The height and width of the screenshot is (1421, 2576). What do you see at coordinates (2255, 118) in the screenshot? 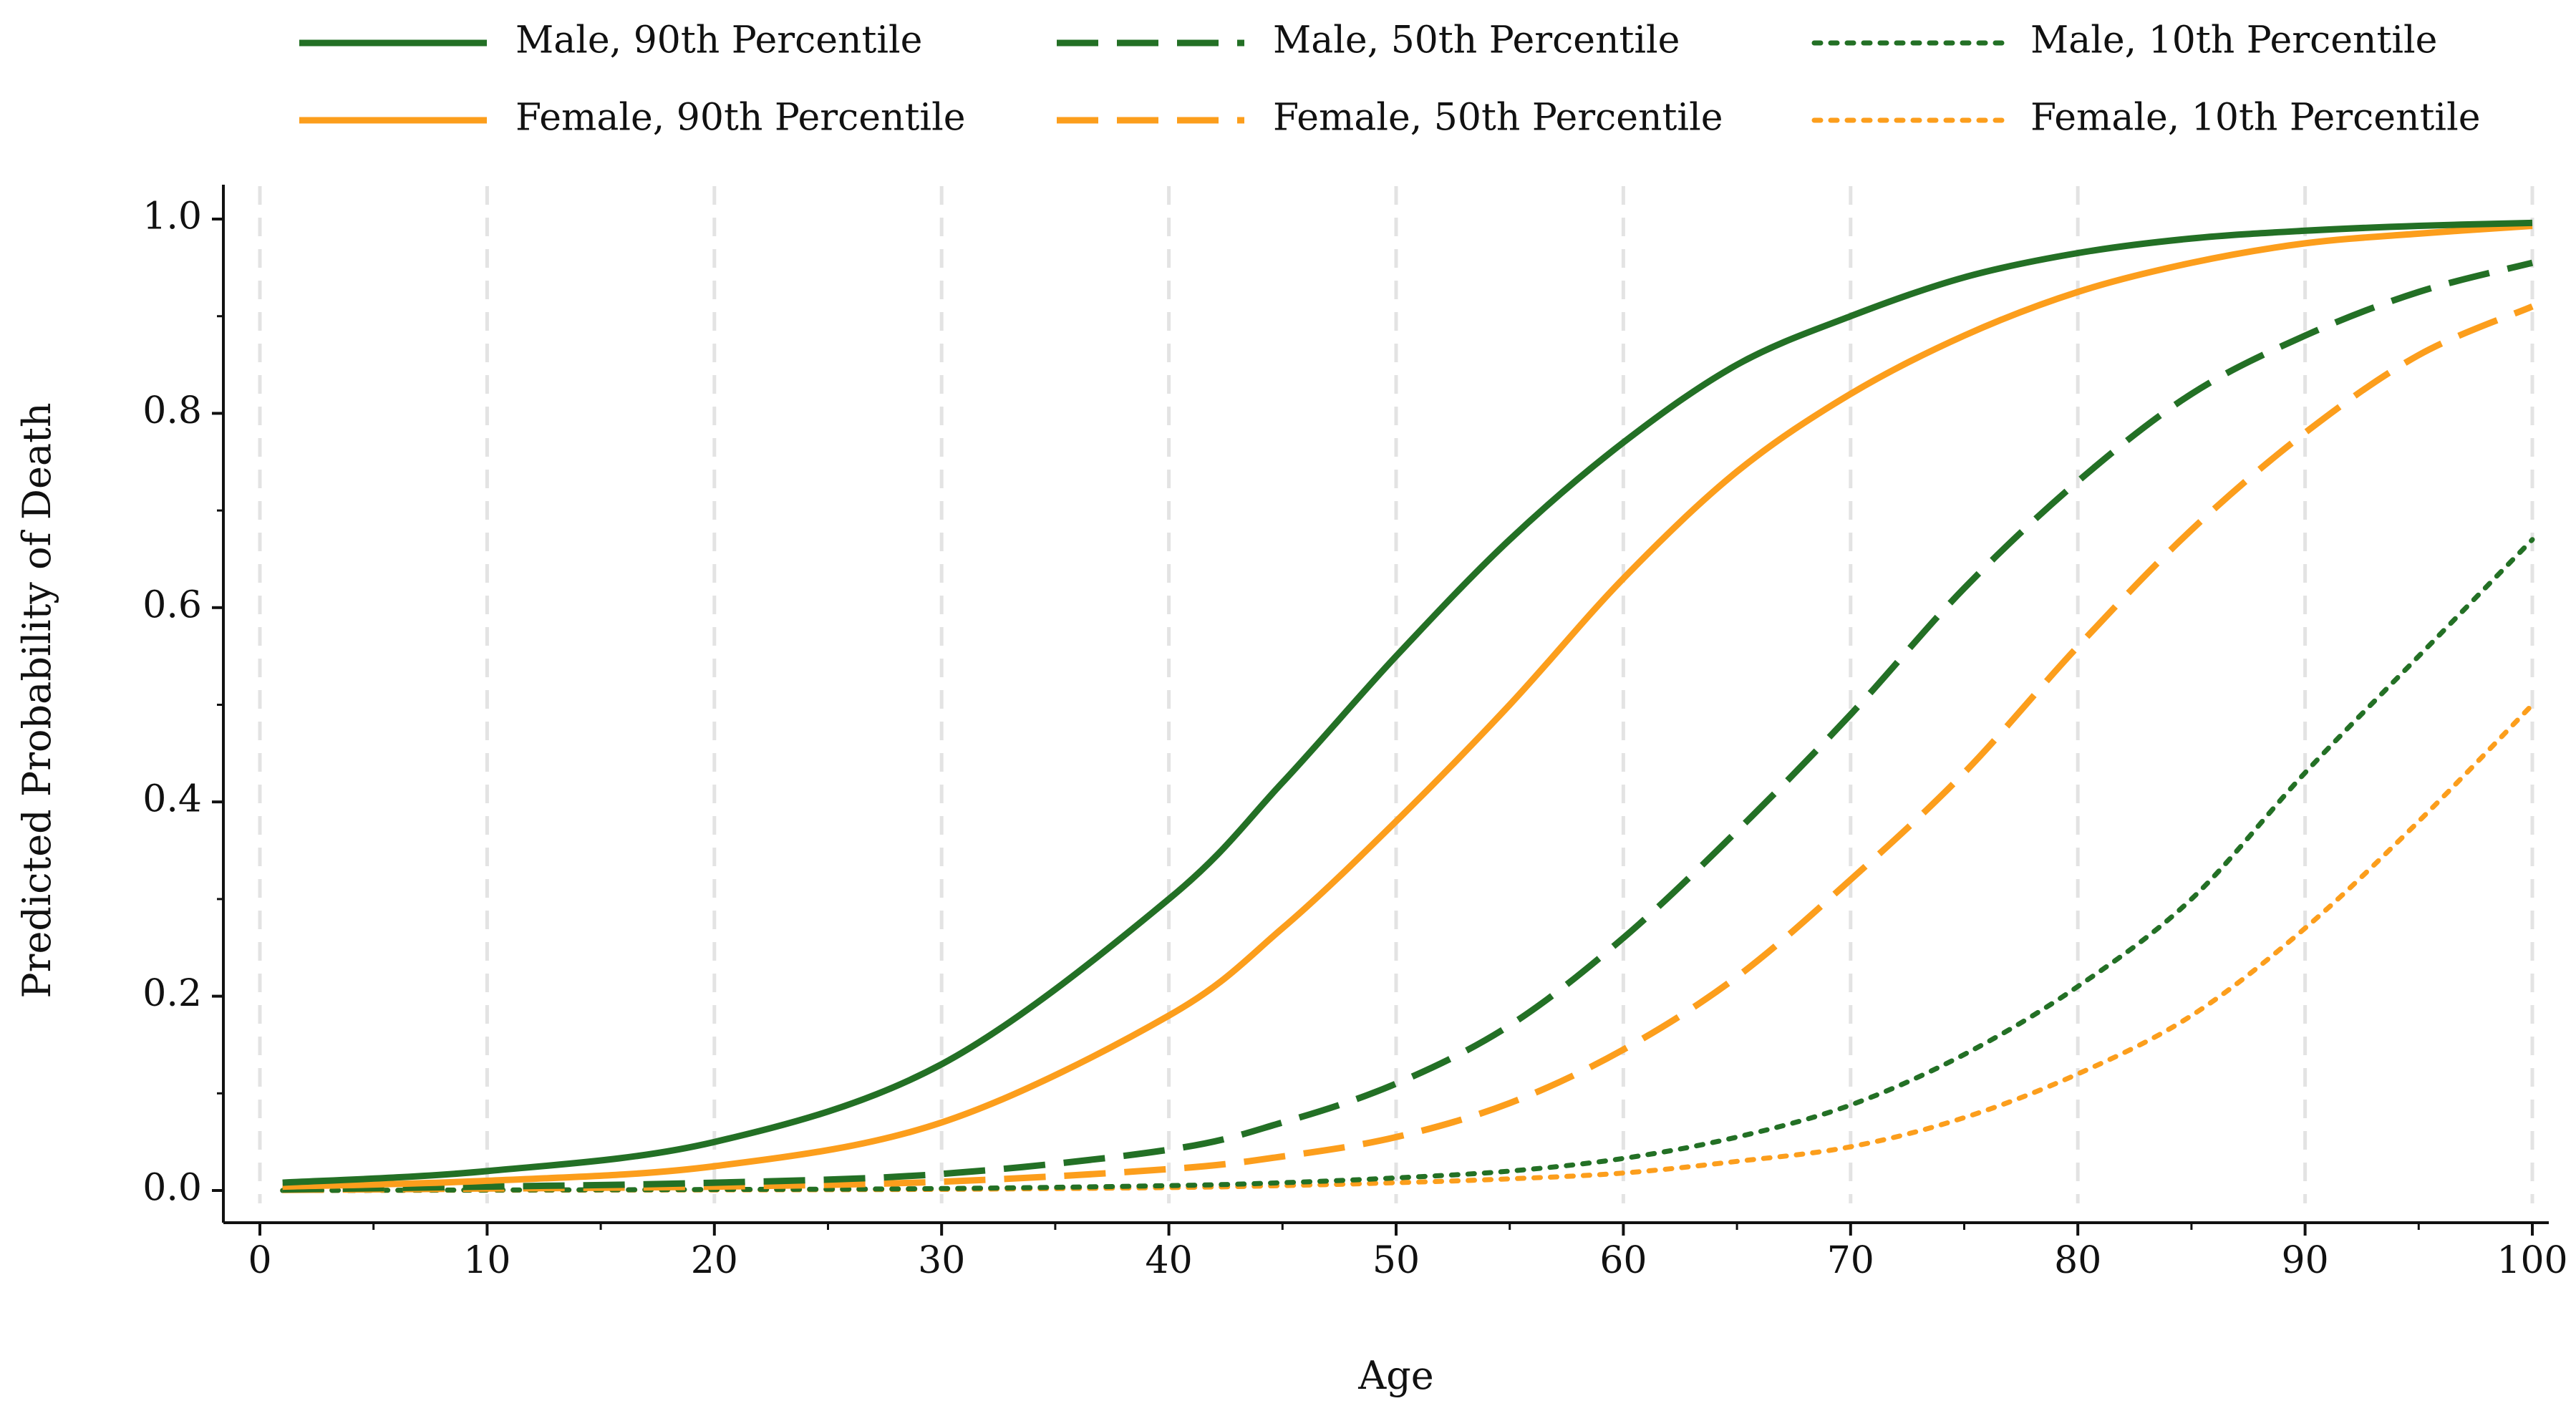
I see `legend-label: Female, 10th Percentile` at bounding box center [2255, 118].